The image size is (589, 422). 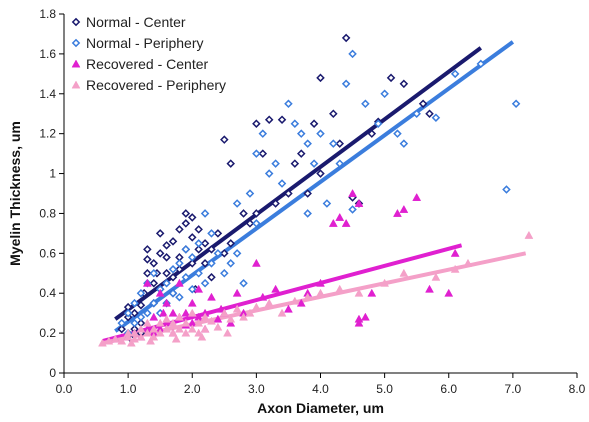 What do you see at coordinates (64, 389) in the screenshot?
I see `x-tick-label: 0.0` at bounding box center [64, 389].